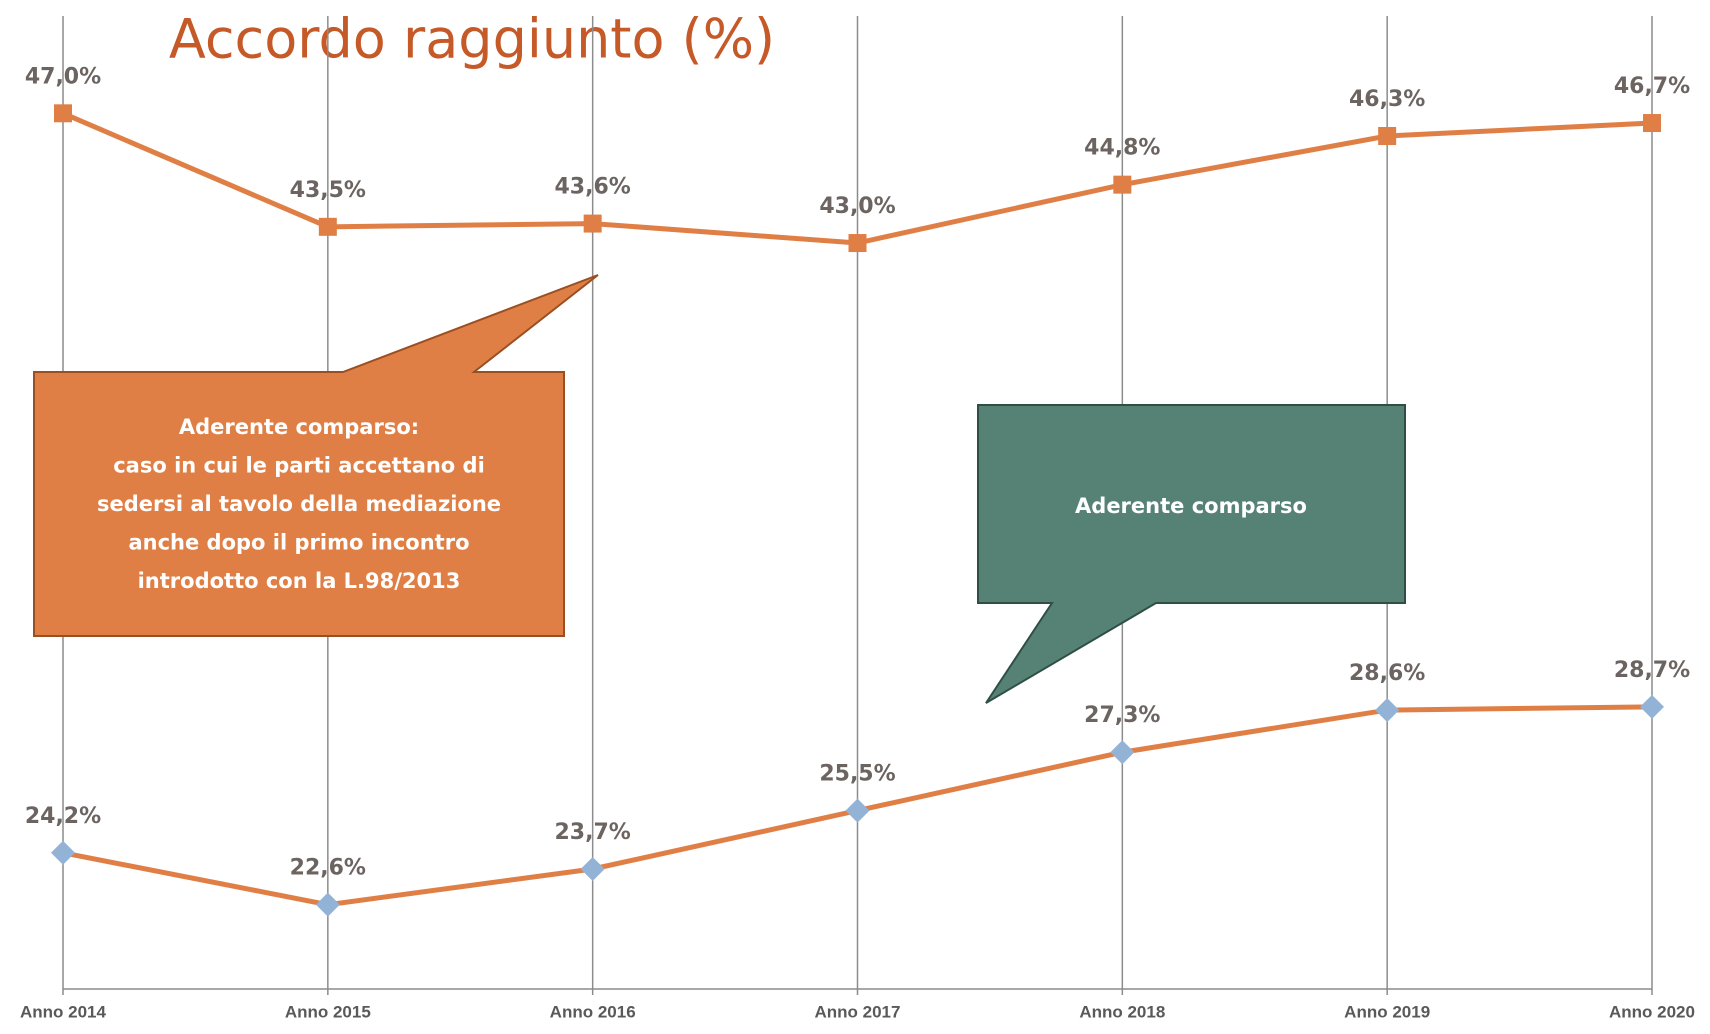 This screenshot has height=1034, width=1710. Describe the element at coordinates (1387, 99) in the screenshot. I see `data-label: 46,3%` at that location.